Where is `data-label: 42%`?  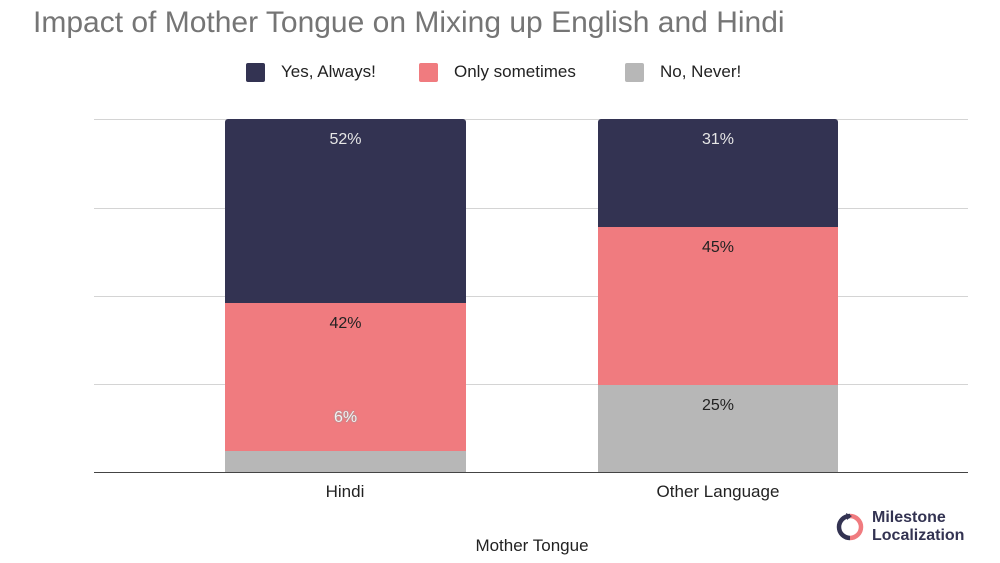
data-label: 42% is located at coordinates (345, 323).